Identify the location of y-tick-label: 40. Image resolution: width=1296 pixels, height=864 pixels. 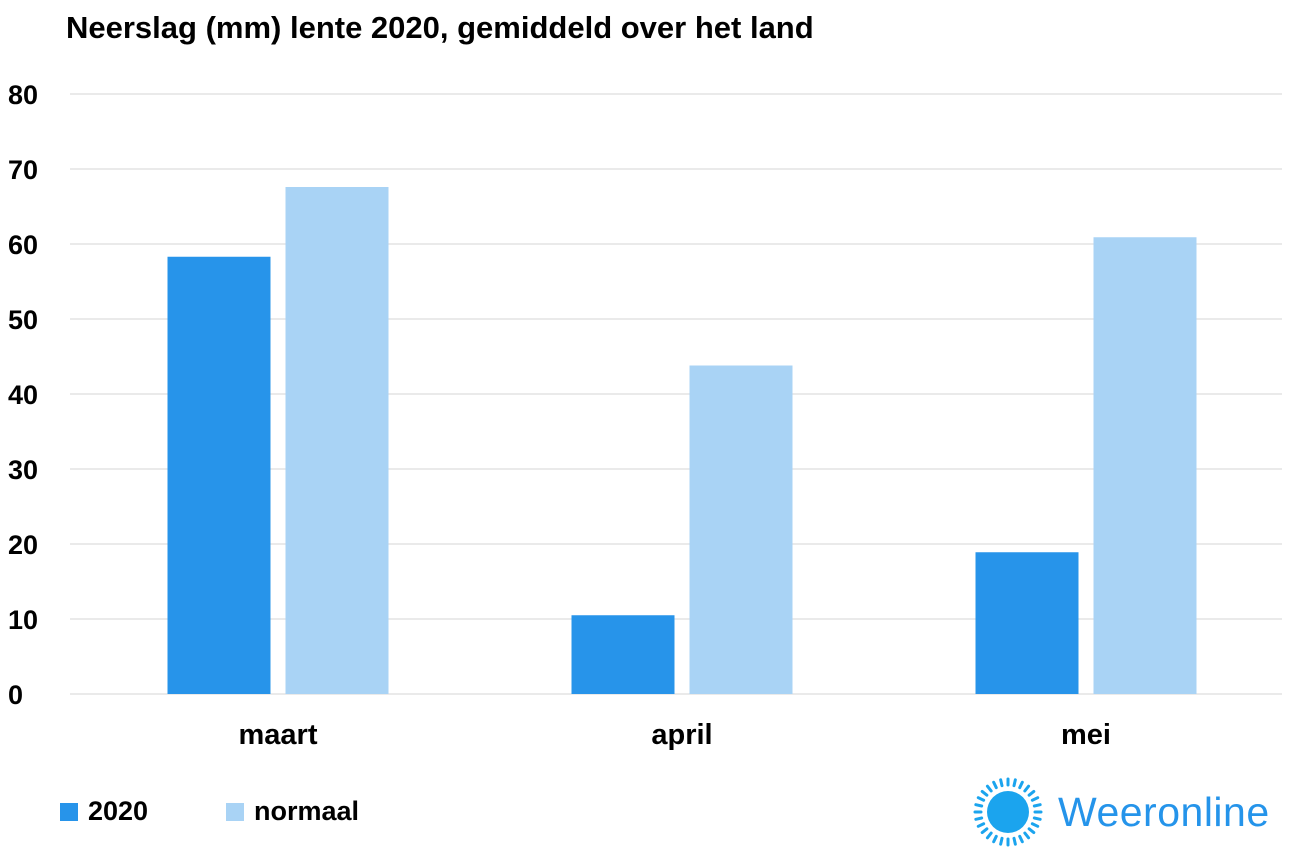
(23, 395).